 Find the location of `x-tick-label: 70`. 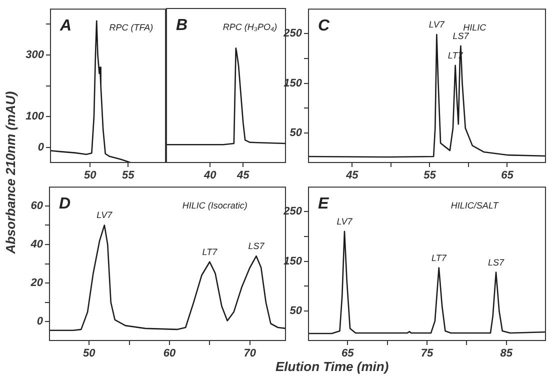

x-tick-label: 70 is located at coordinates (250, 354).